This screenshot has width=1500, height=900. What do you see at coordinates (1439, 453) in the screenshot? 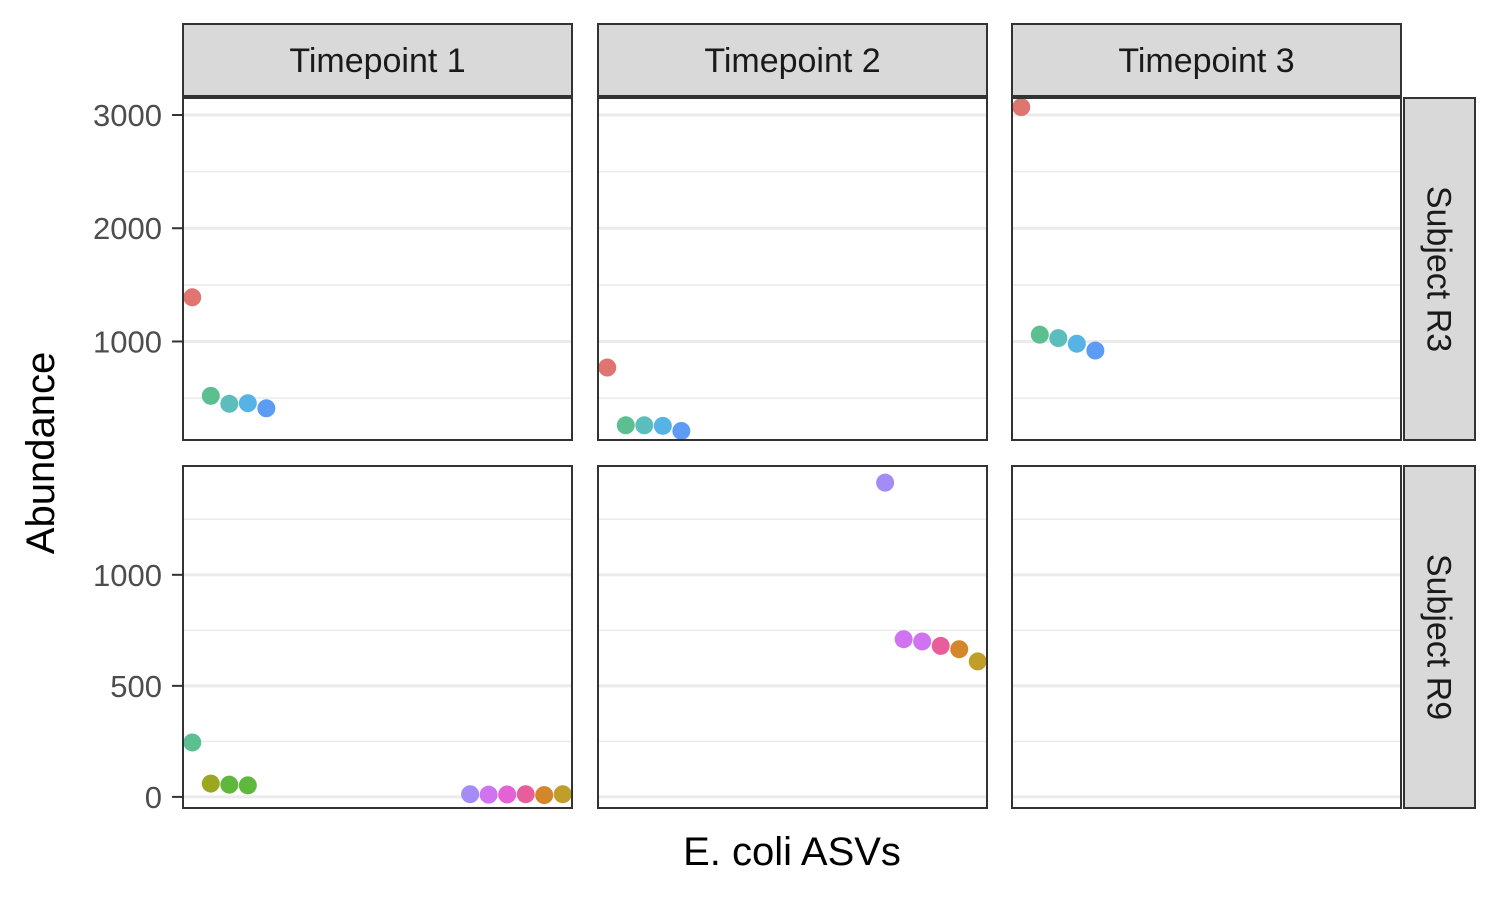
I see `row-strips: Subject R3 Subject R9` at bounding box center [1439, 453].